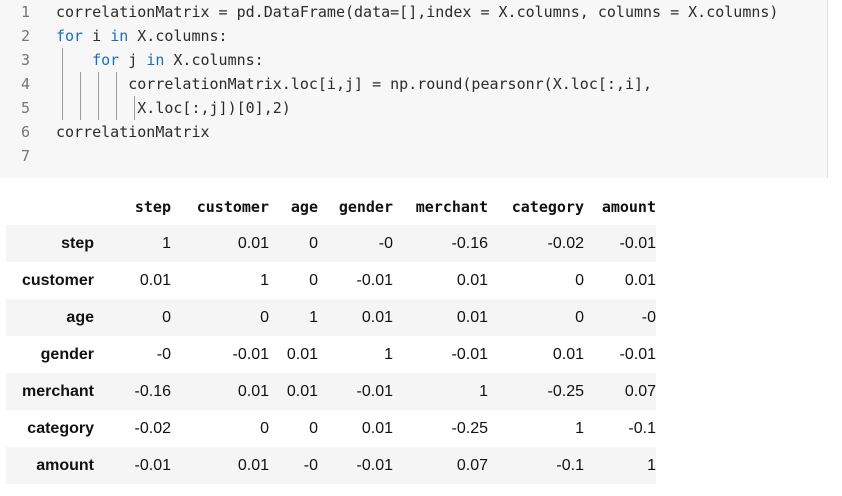 This screenshot has height=496, width=842. I want to click on code-token: i, so click(97, 36).